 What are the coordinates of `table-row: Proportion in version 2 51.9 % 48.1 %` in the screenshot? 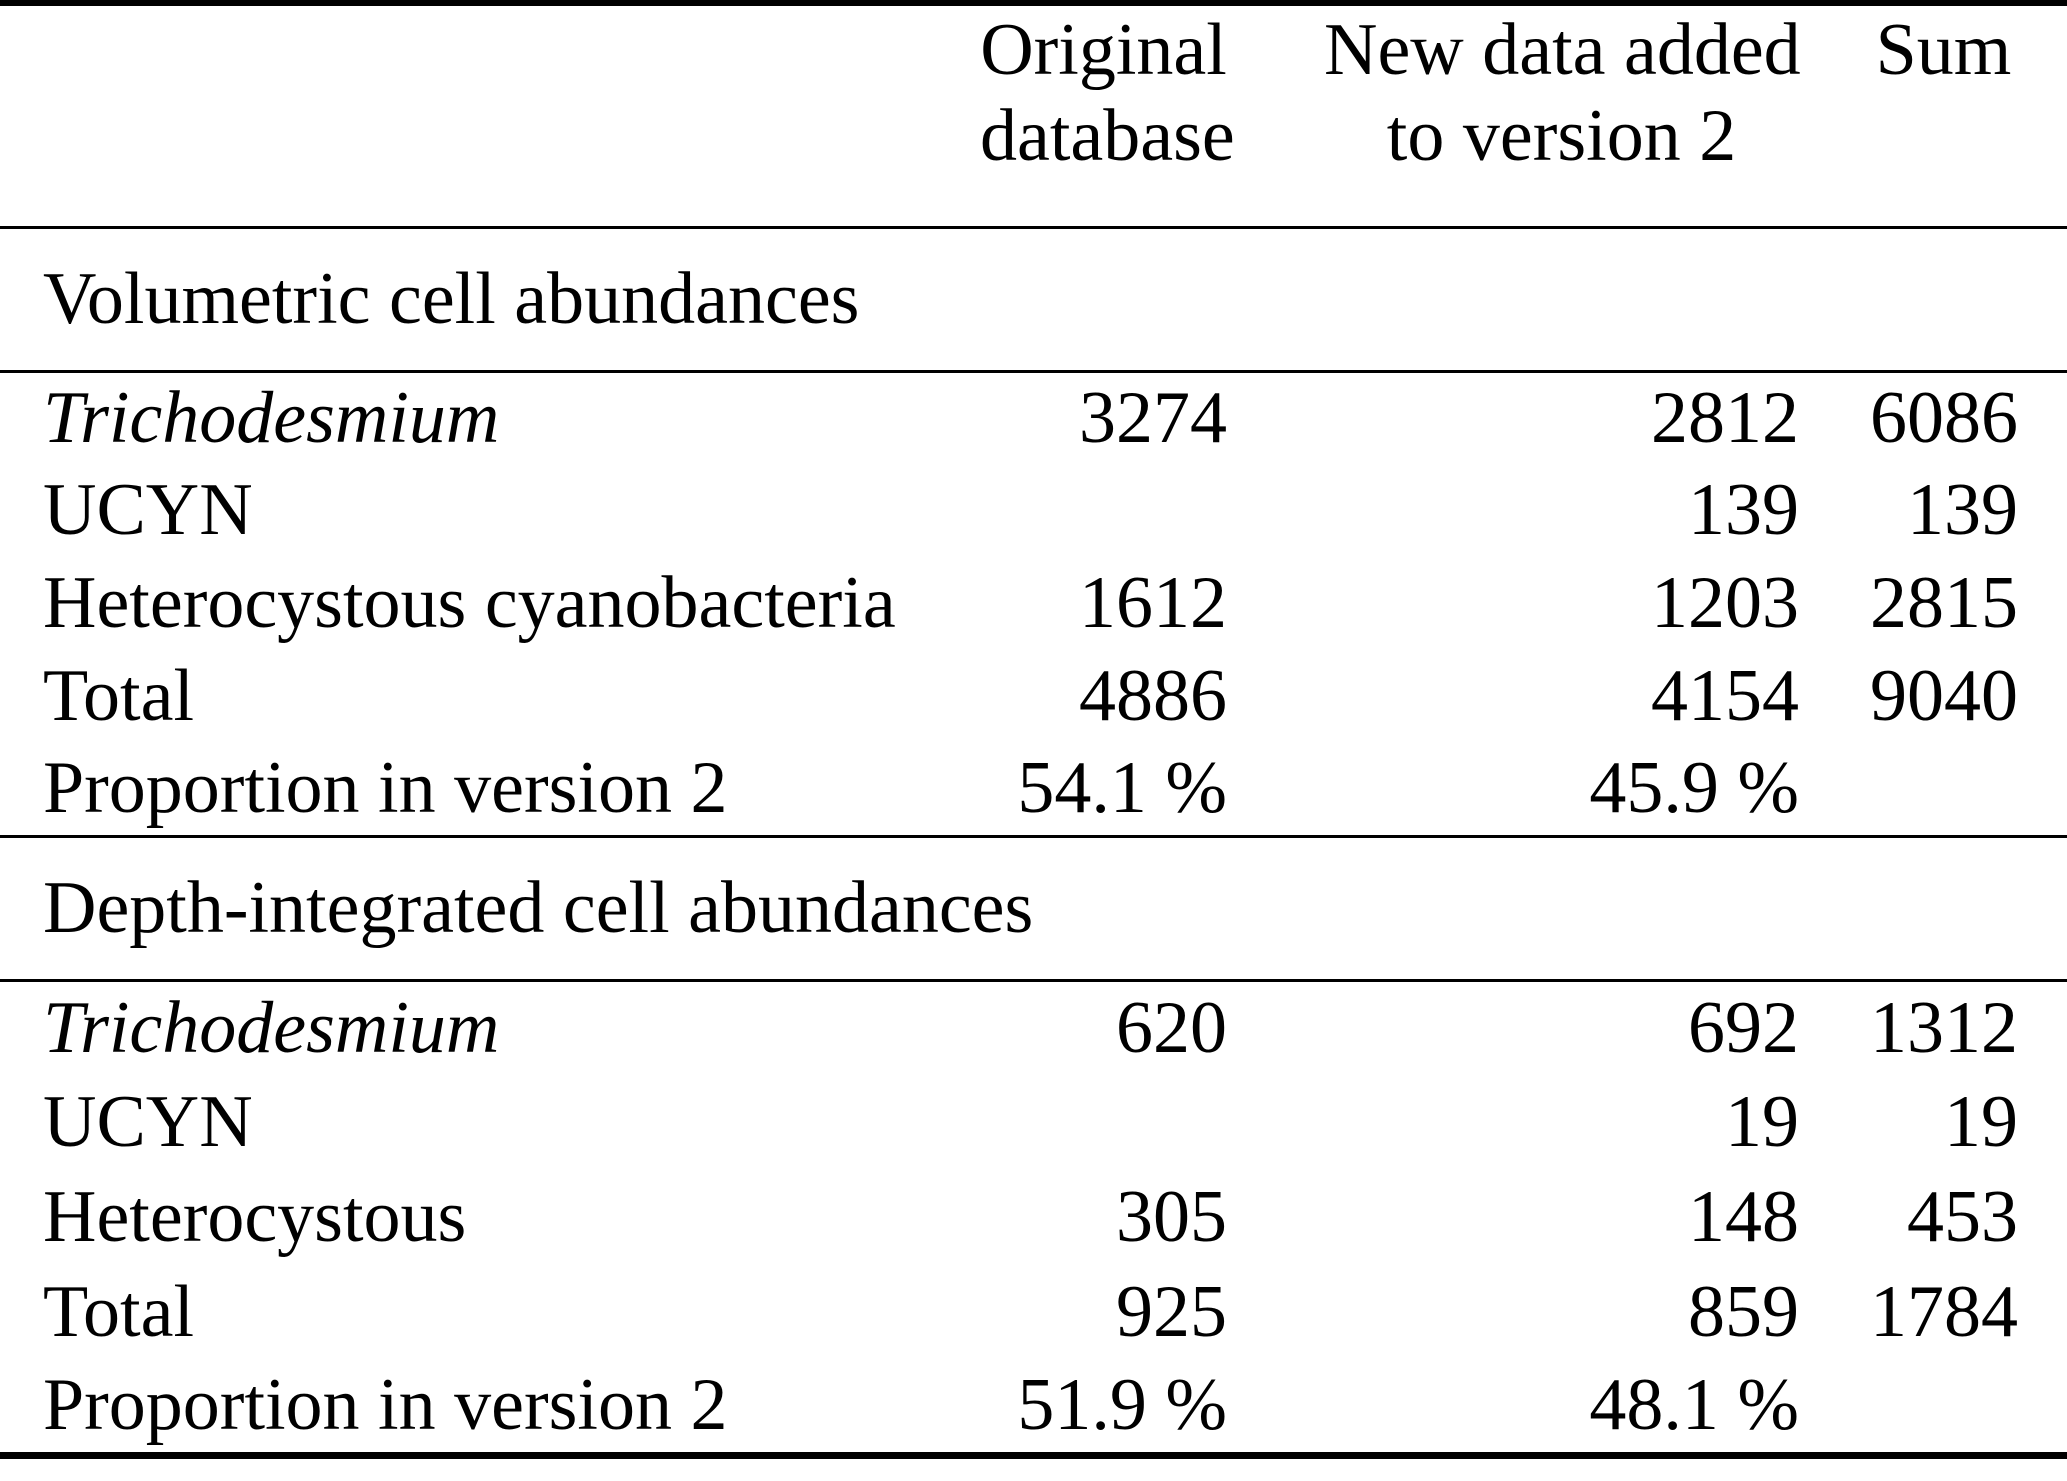 It's located at (1033, 1407).